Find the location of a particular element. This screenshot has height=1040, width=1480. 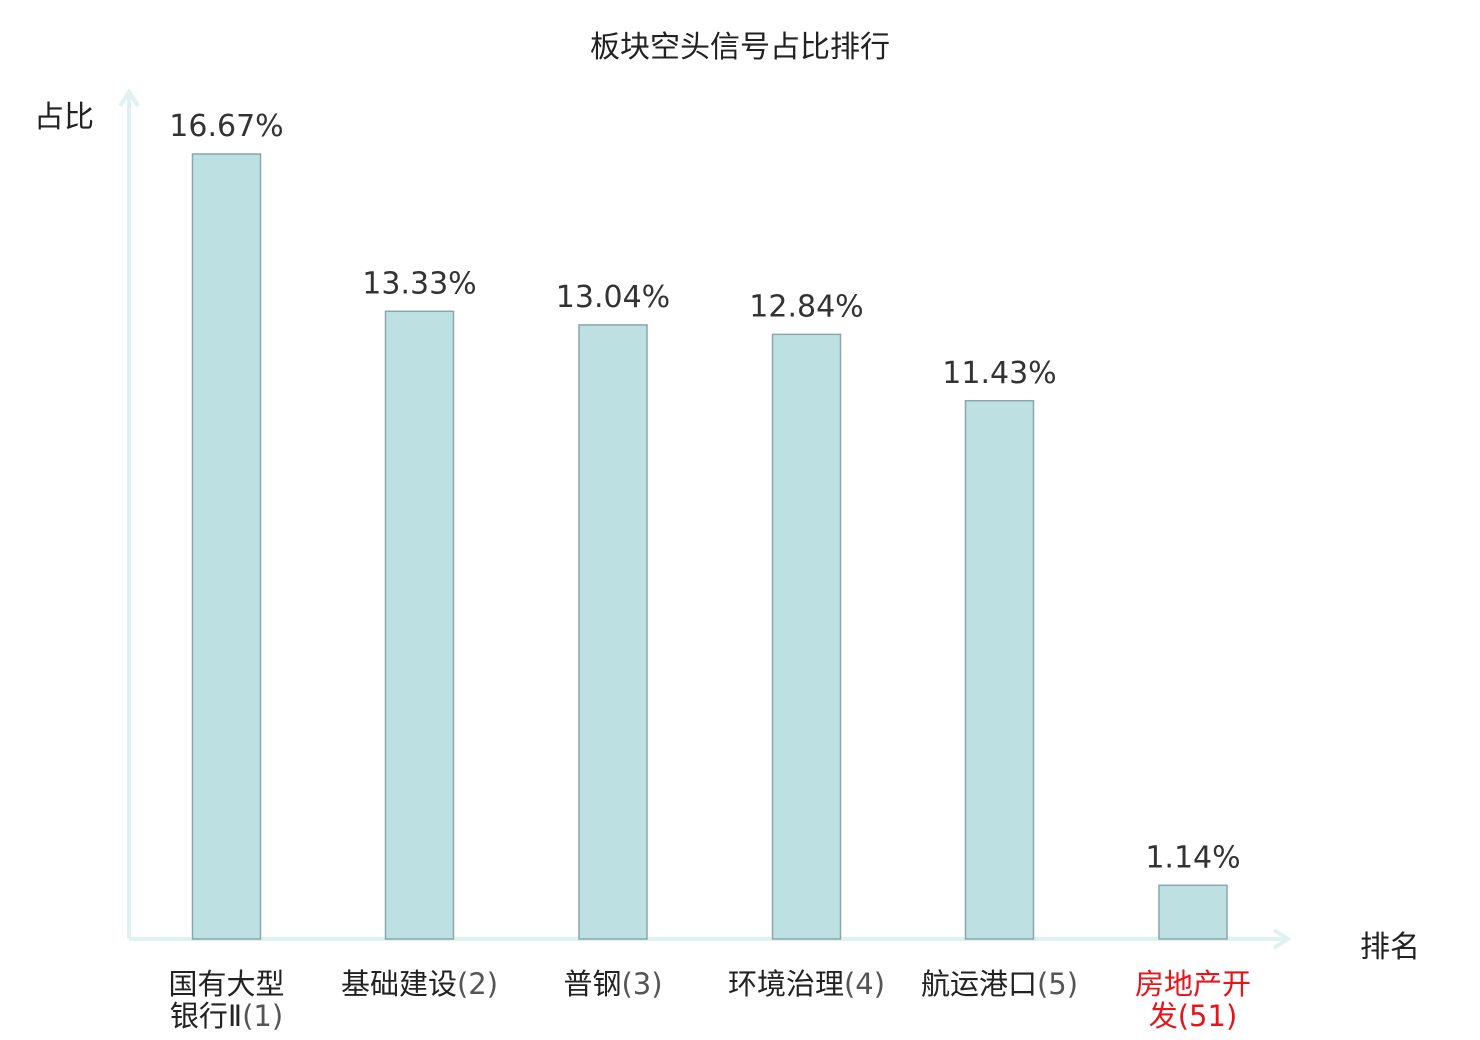

category-tick-label: 房地产开发(51) is located at coordinates (1193, 1000).